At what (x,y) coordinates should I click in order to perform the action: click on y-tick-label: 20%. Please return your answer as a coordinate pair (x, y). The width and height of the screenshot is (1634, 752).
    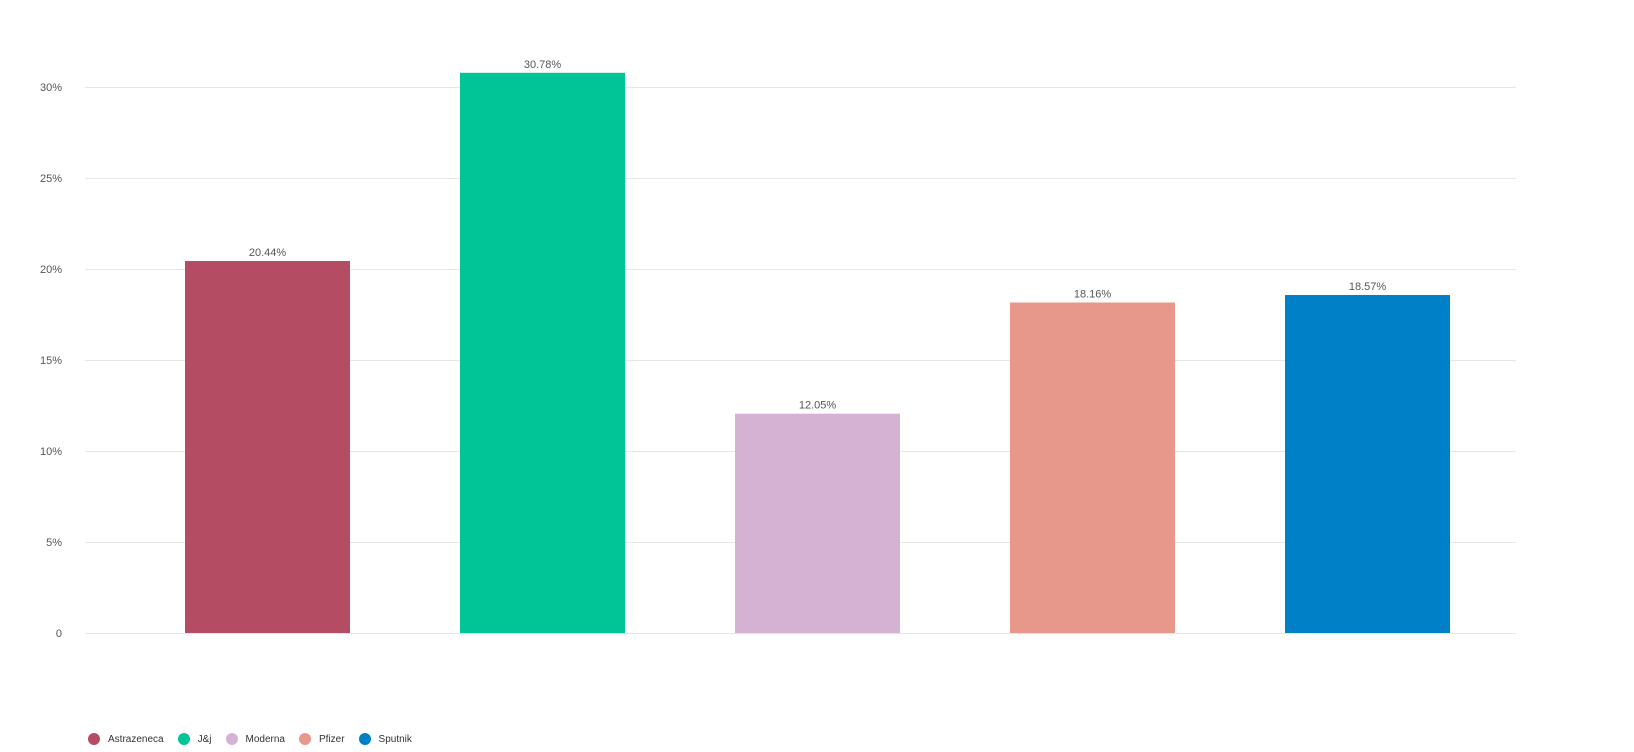
    Looking at the image, I should click on (51, 270).